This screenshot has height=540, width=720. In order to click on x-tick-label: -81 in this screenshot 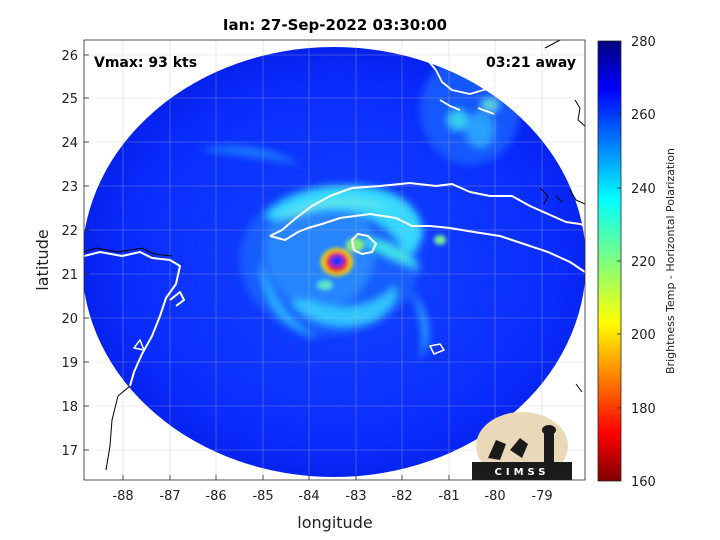, I will do `click(448, 496)`.